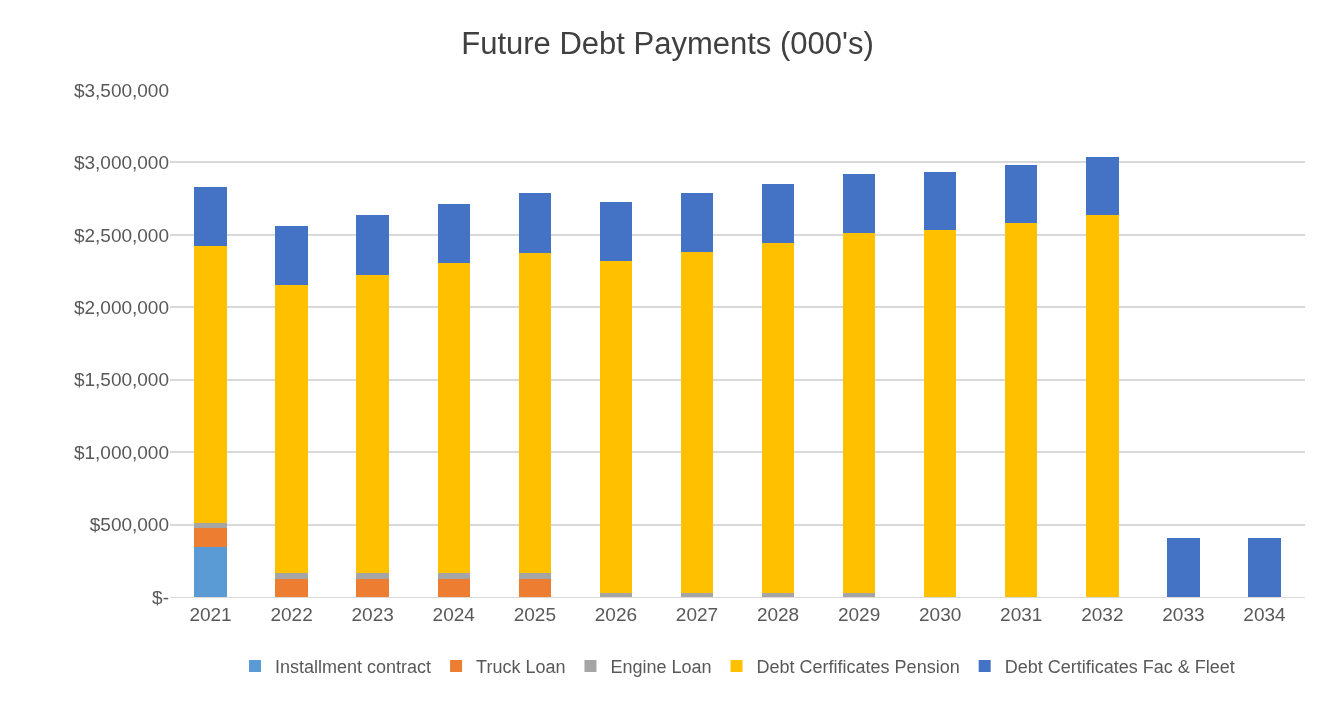  What do you see at coordinates (291, 614) in the screenshot?
I see `x-tick-label: 2022` at bounding box center [291, 614].